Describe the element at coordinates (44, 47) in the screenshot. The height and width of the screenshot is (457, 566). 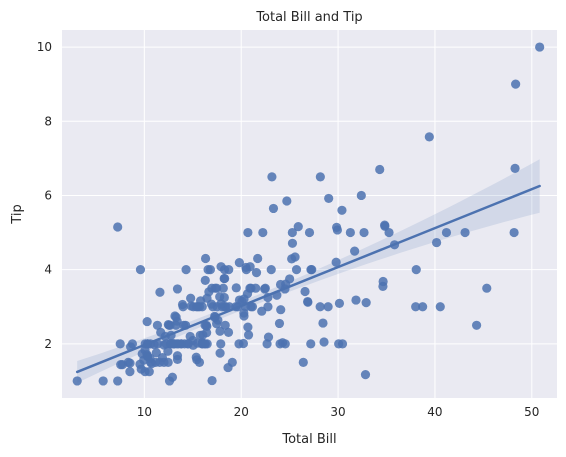
I see `y-tick-label: 10` at that location.